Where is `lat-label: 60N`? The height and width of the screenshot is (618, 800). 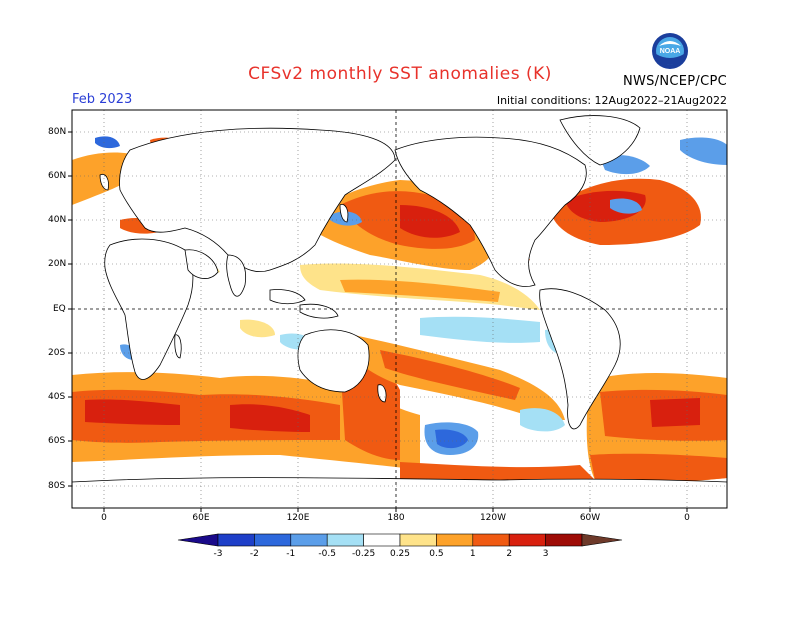
lat-label: 60N is located at coordinates (57, 176).